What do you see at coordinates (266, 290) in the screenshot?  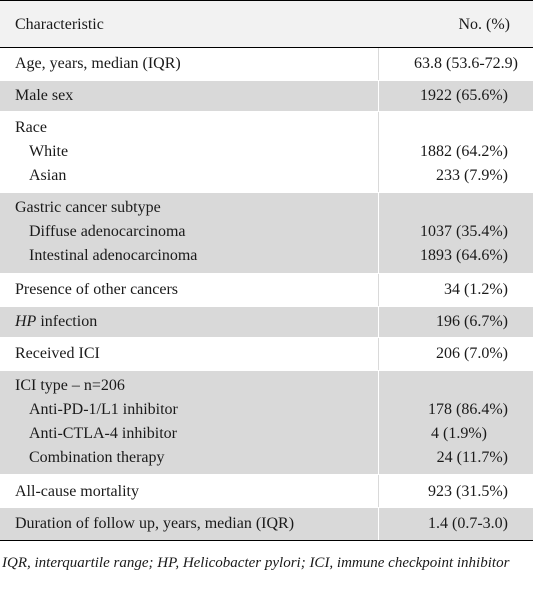 I see `table-row: Presence of other cancers 34 (1.2%)` at bounding box center [266, 290].